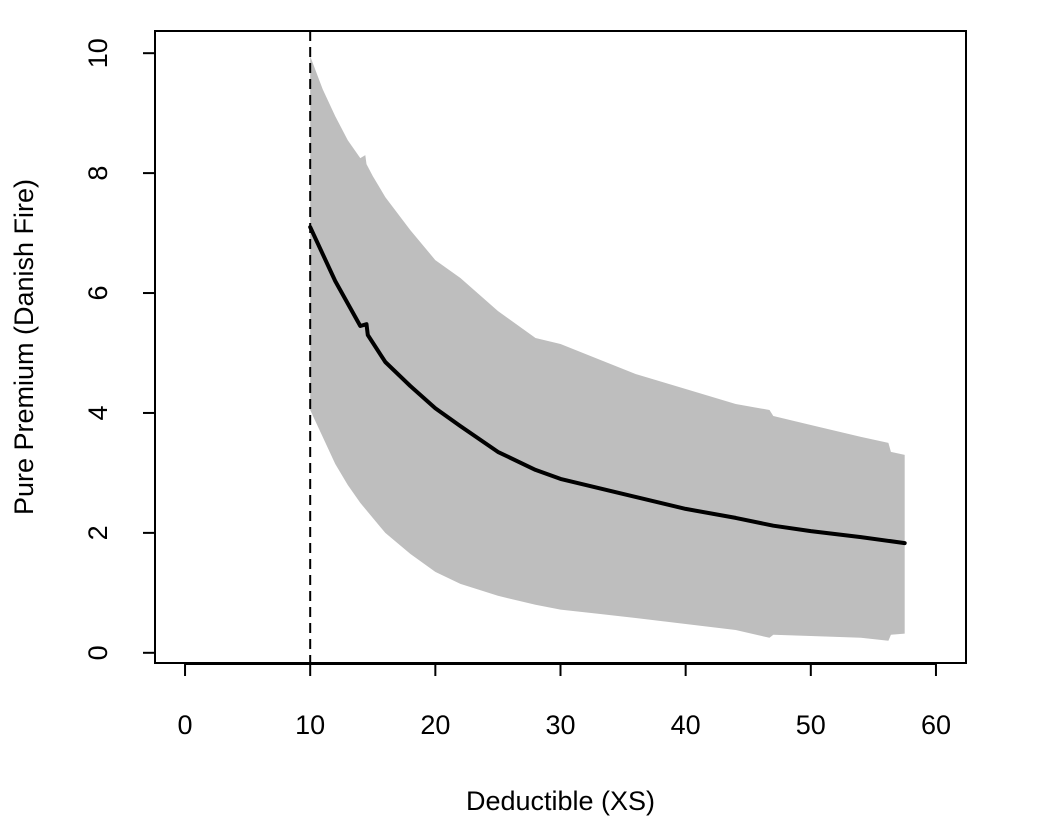  Describe the element at coordinates (98, 173) in the screenshot. I see `y-tick-label: 8` at that location.